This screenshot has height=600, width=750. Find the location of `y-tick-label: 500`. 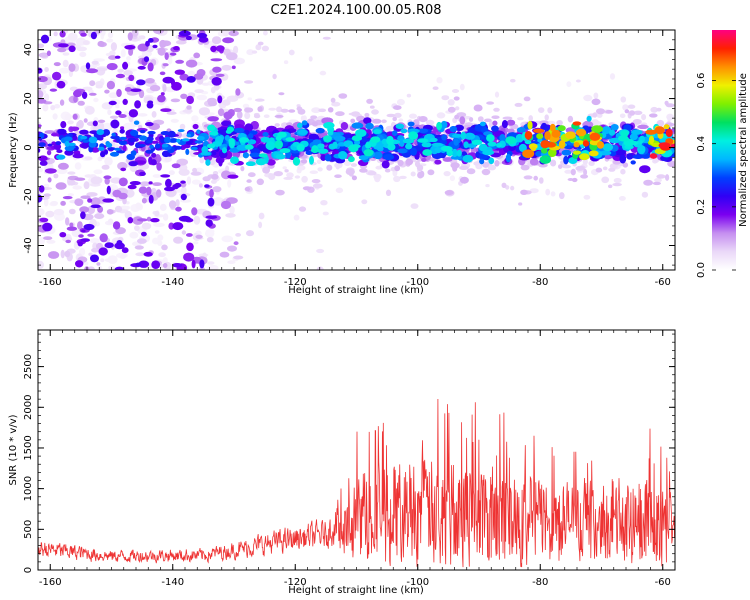

y-tick-label: 500 is located at coordinates (28, 529).